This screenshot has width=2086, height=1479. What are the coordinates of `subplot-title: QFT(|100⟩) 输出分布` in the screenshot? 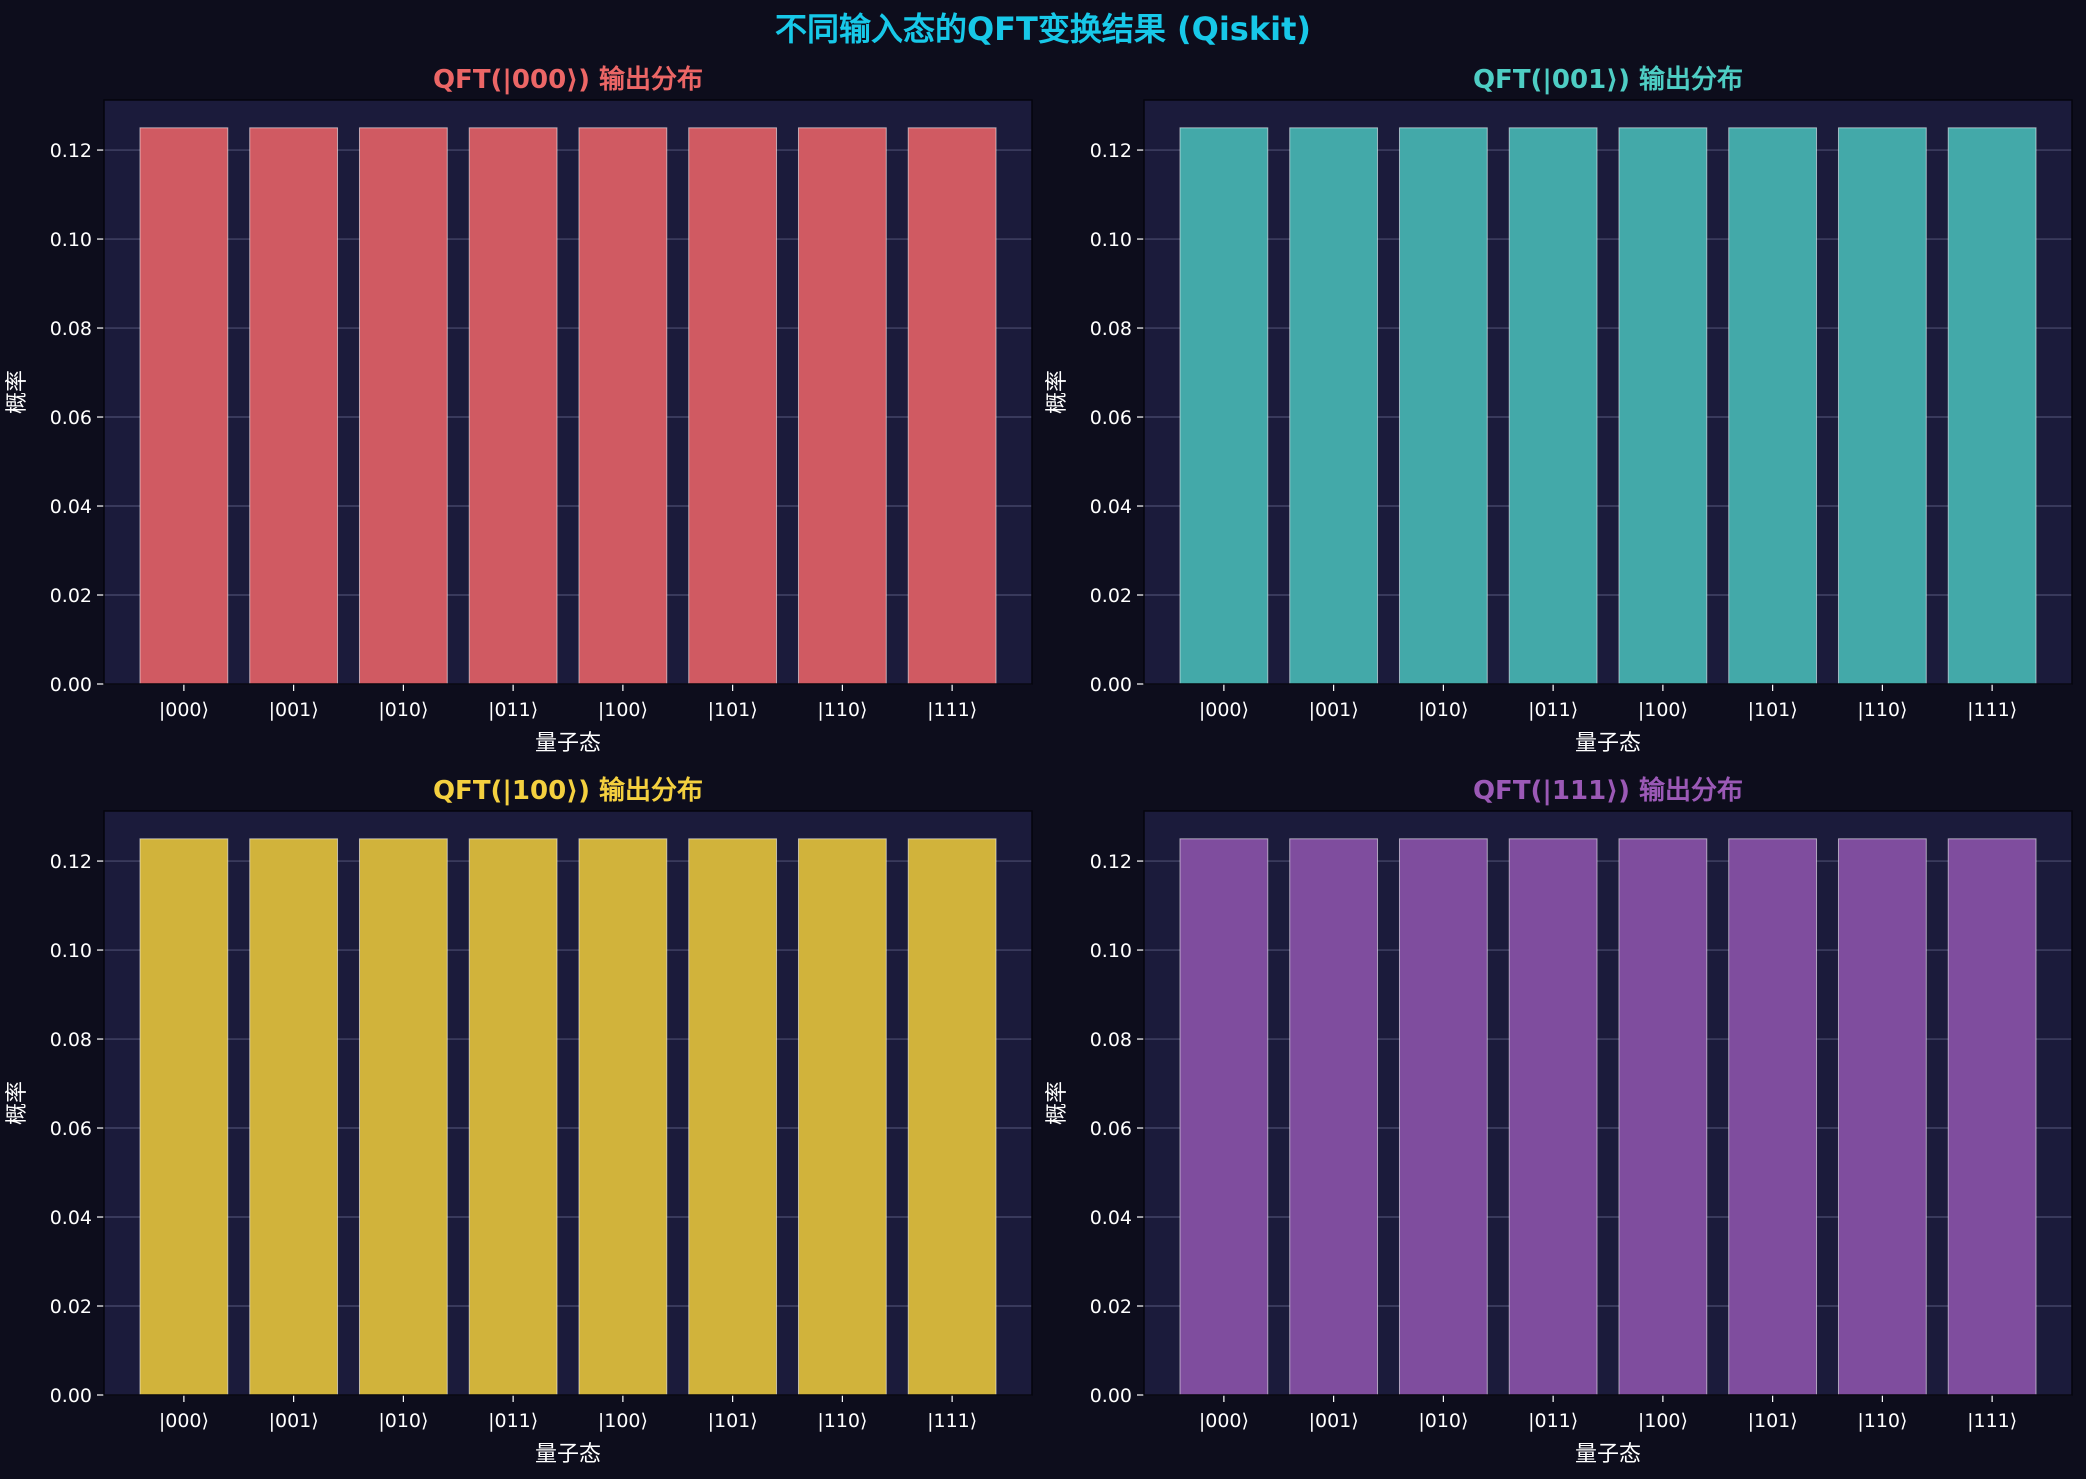 It's located at (568, 790).